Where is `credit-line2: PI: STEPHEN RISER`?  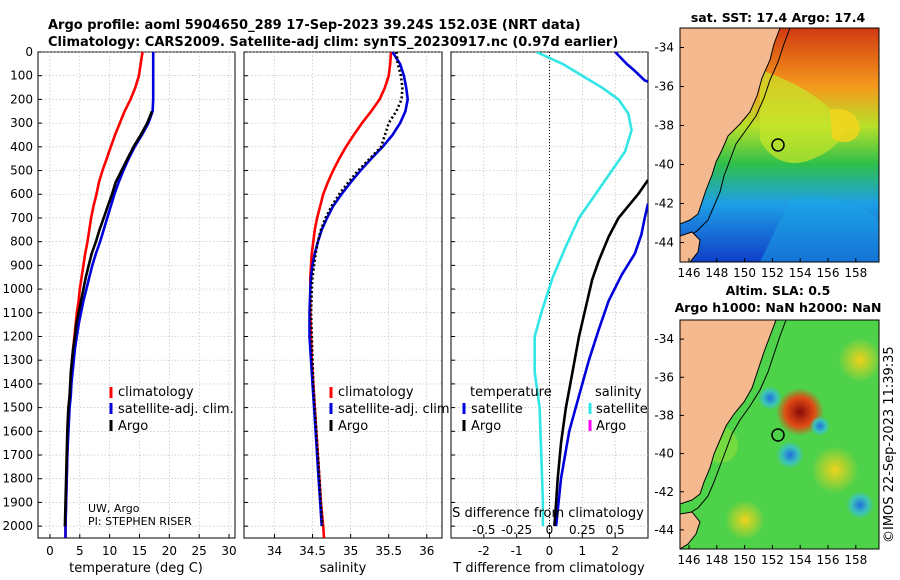 credit-line2: PI: STEPHEN RISER is located at coordinates (140, 521).